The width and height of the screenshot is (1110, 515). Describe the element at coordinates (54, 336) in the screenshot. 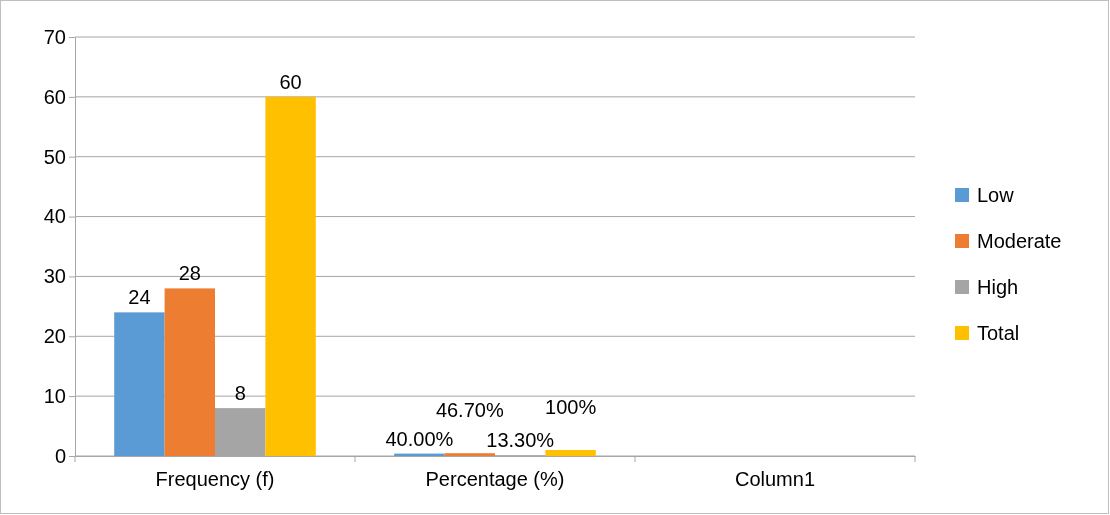

I see `y-tick-label: 20` at that location.